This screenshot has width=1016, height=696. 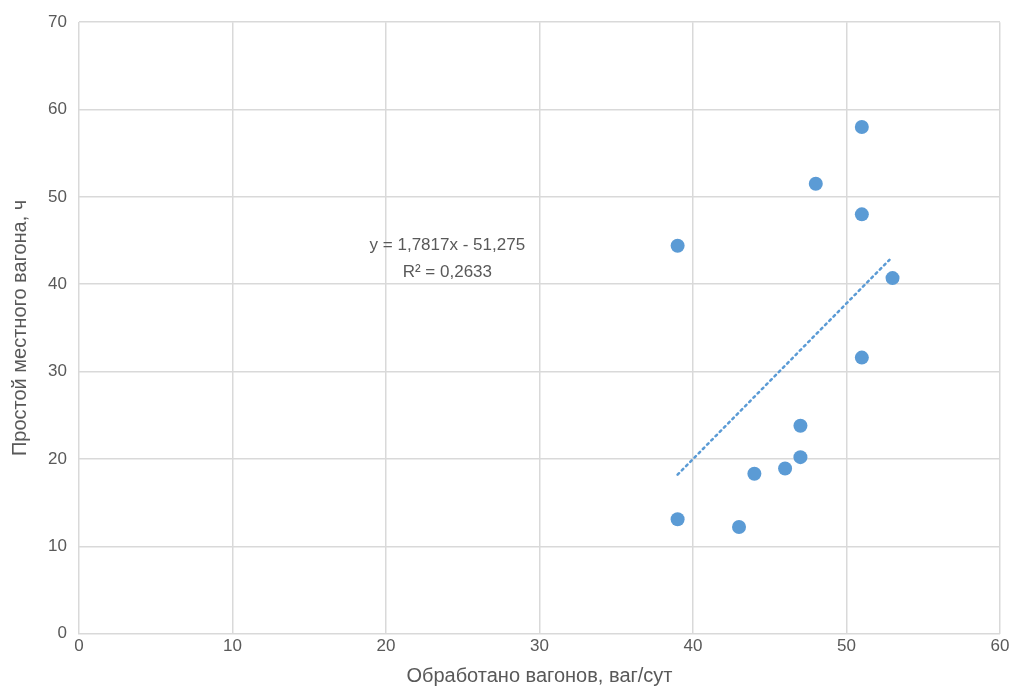 What do you see at coordinates (57, 196) in the screenshot?
I see `y-tick-label: 50` at bounding box center [57, 196].